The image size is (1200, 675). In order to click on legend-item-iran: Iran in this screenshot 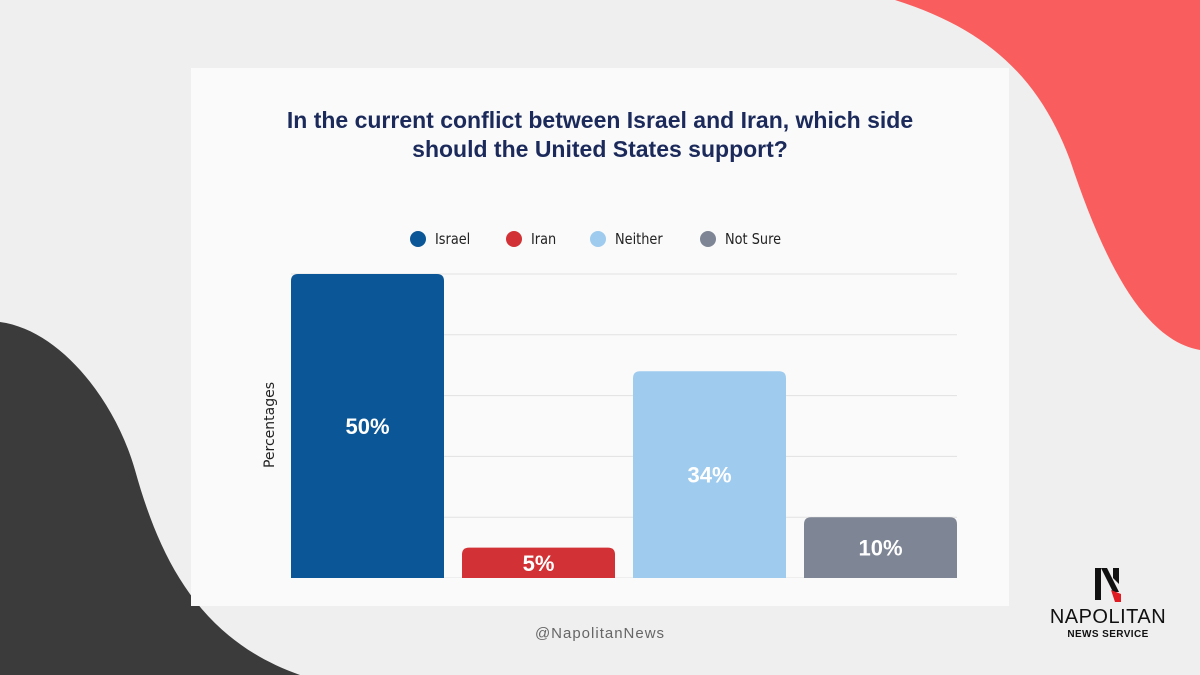, I will do `click(532, 239)`.